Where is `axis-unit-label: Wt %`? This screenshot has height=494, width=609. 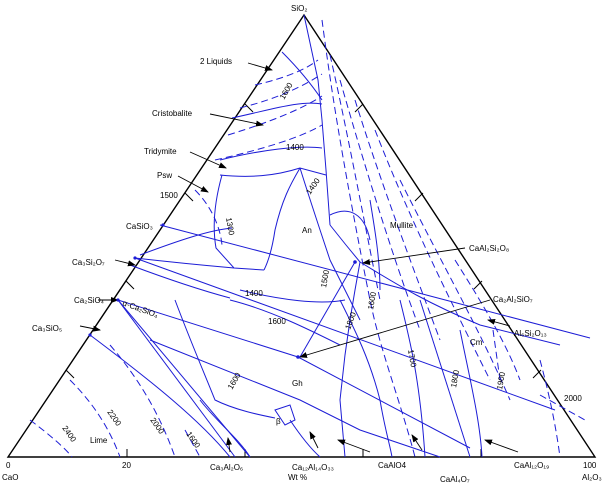
axis-unit-label: Wt % is located at coordinates (297, 477).